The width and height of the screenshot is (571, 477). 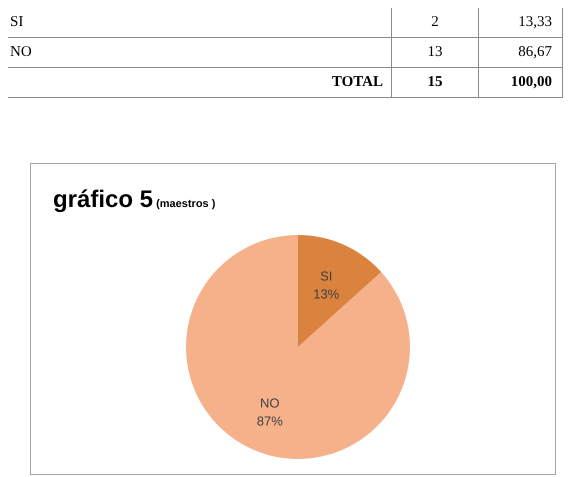 I want to click on slice-label: SI, so click(x=326, y=276).